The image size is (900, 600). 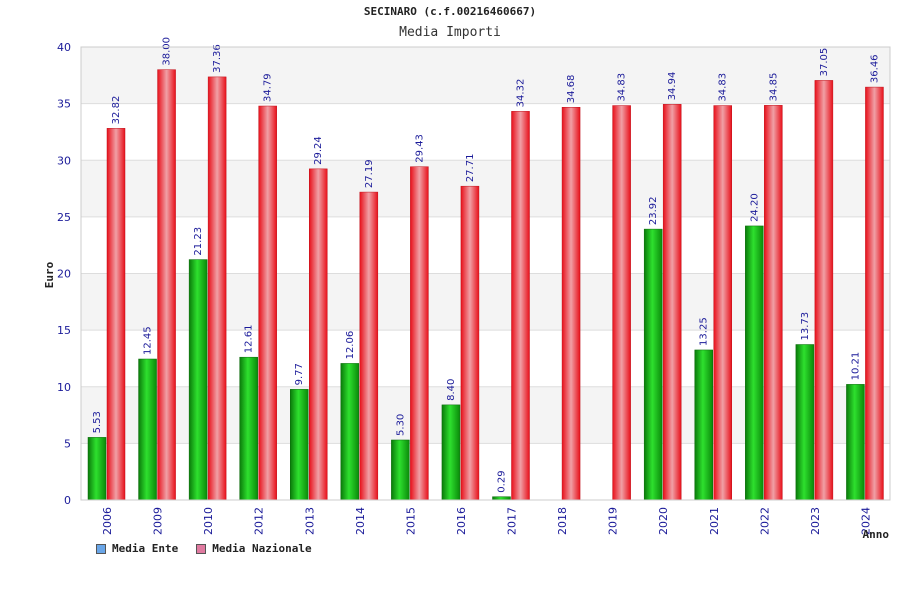 I want to click on data-label-nazionale-2012: 34.79, so click(x=268, y=87).